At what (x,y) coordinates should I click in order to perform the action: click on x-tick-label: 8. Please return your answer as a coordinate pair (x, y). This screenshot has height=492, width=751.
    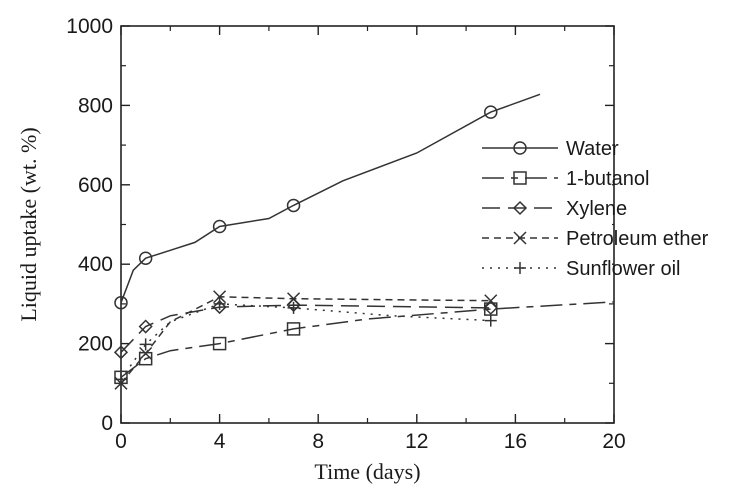
    Looking at the image, I should click on (318, 441).